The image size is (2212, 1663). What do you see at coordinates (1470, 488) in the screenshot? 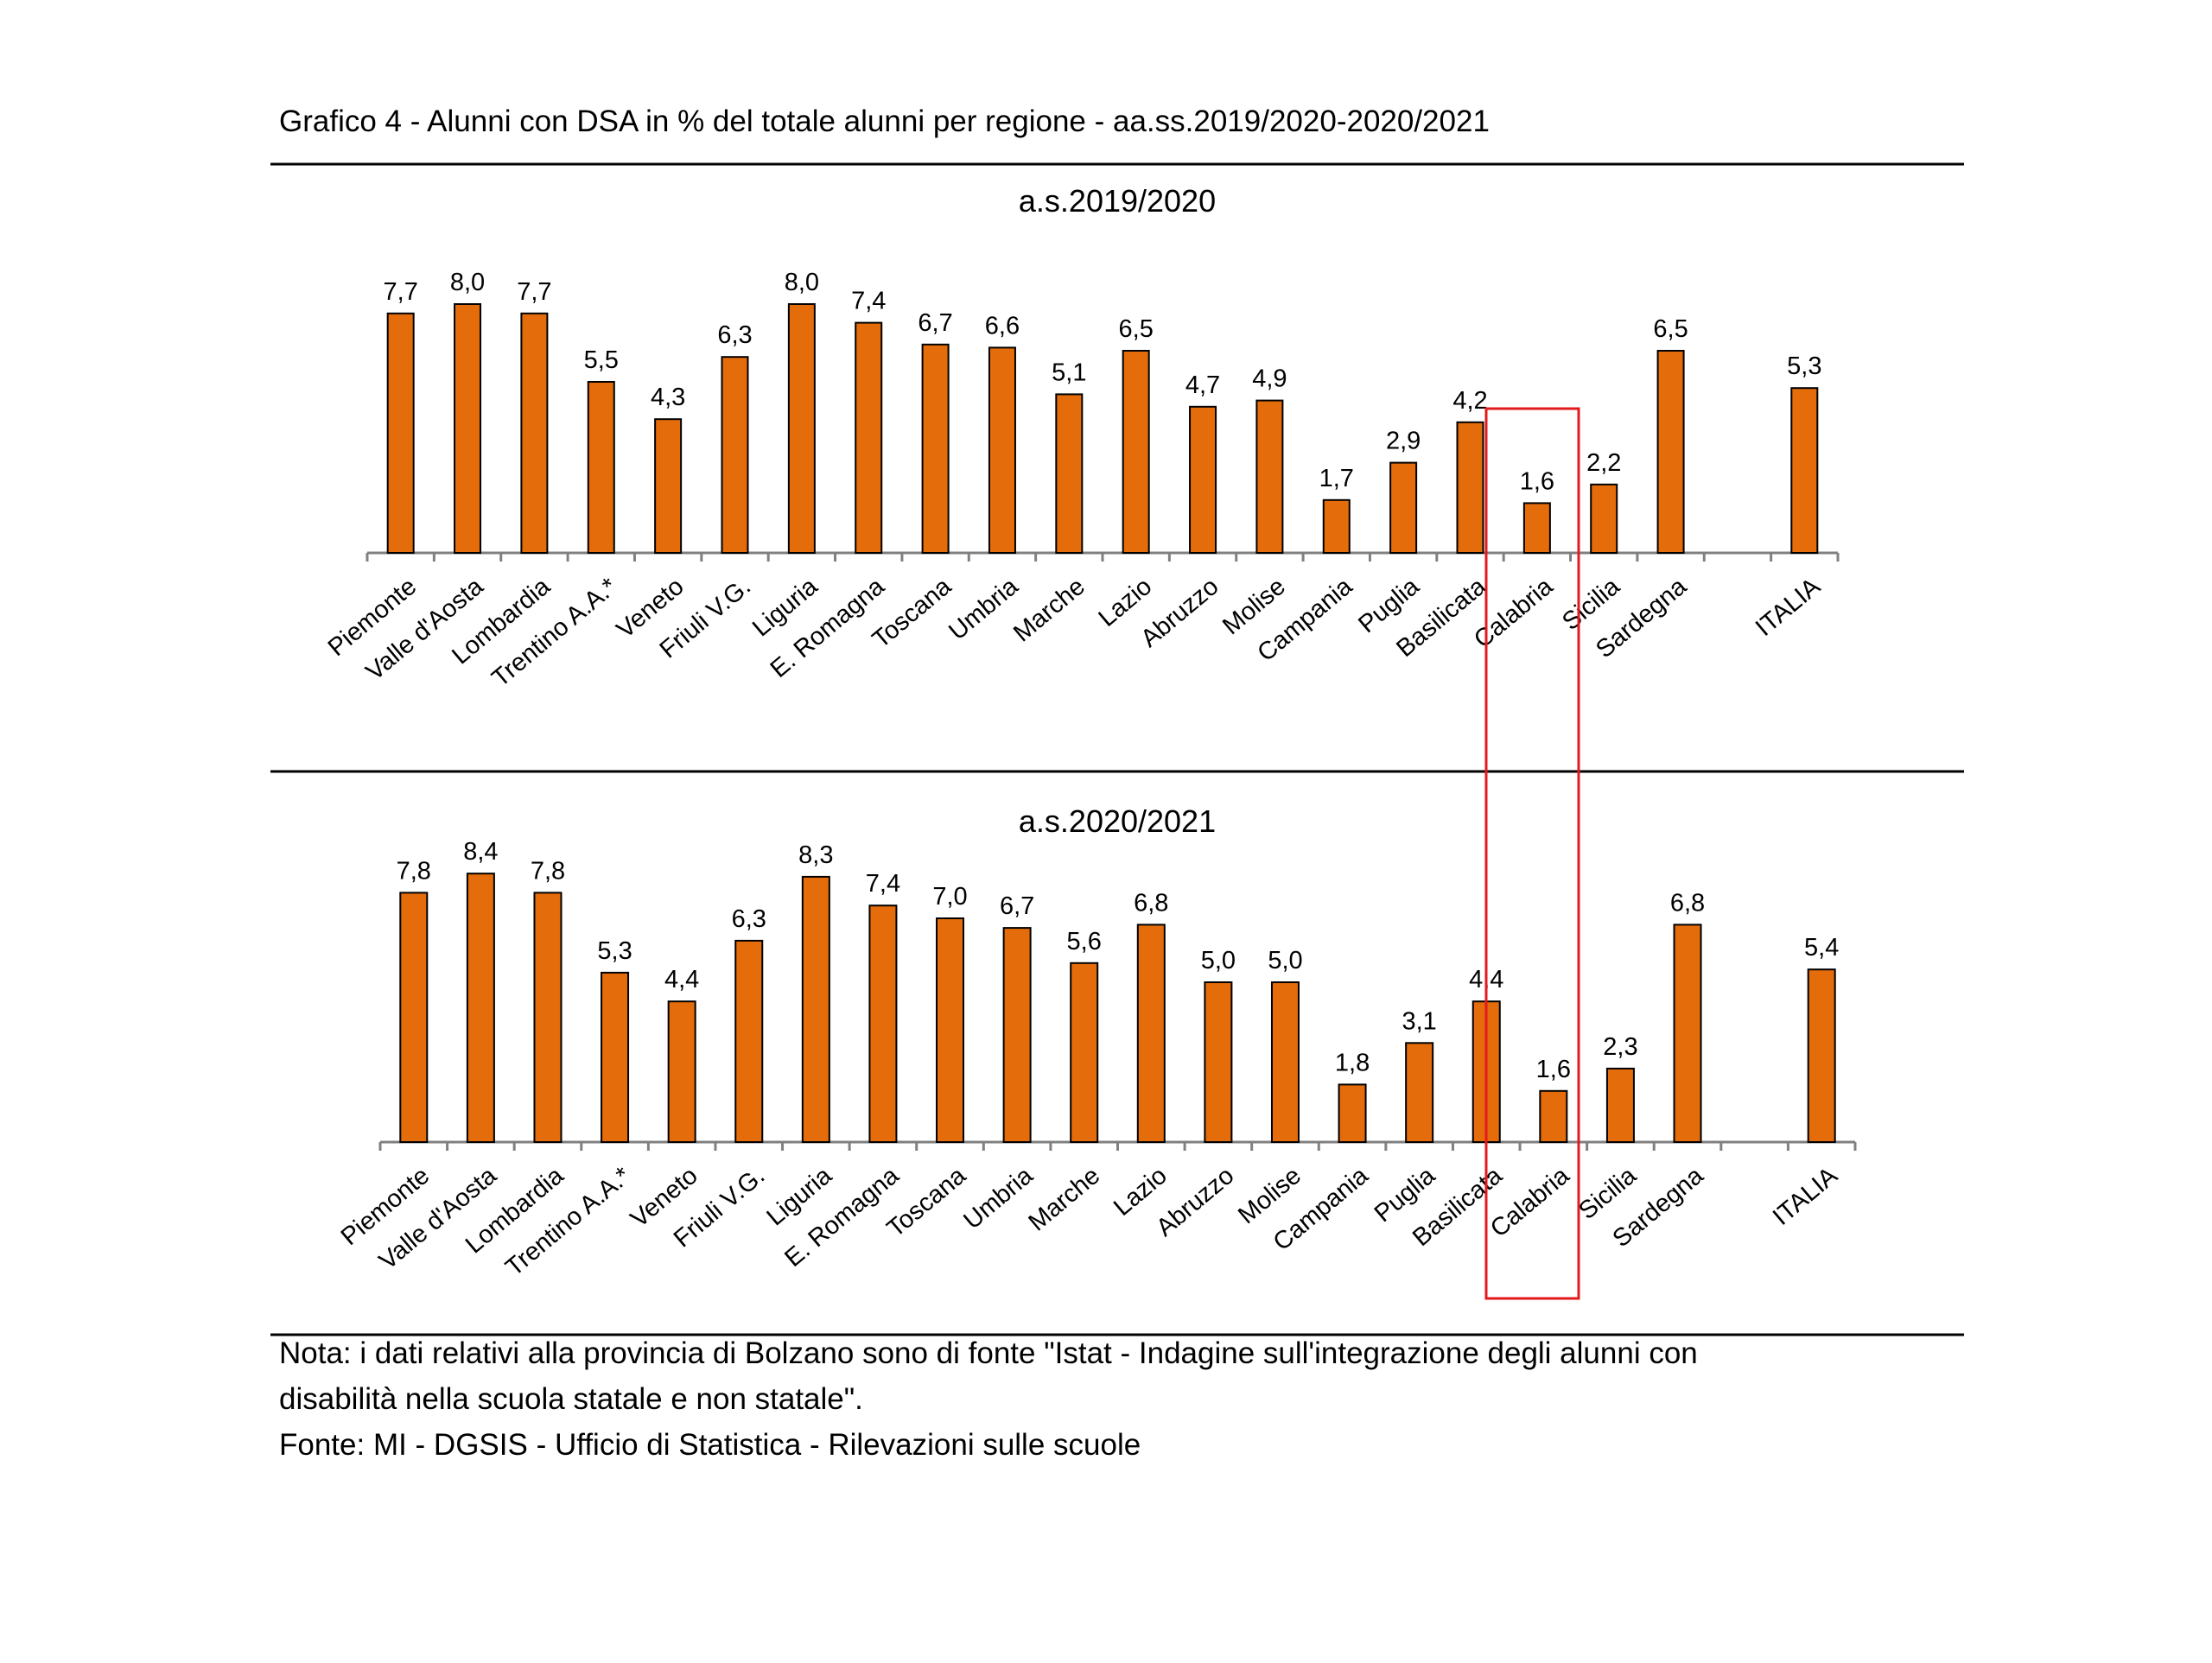
I see `bar-basilicata` at bounding box center [1470, 488].